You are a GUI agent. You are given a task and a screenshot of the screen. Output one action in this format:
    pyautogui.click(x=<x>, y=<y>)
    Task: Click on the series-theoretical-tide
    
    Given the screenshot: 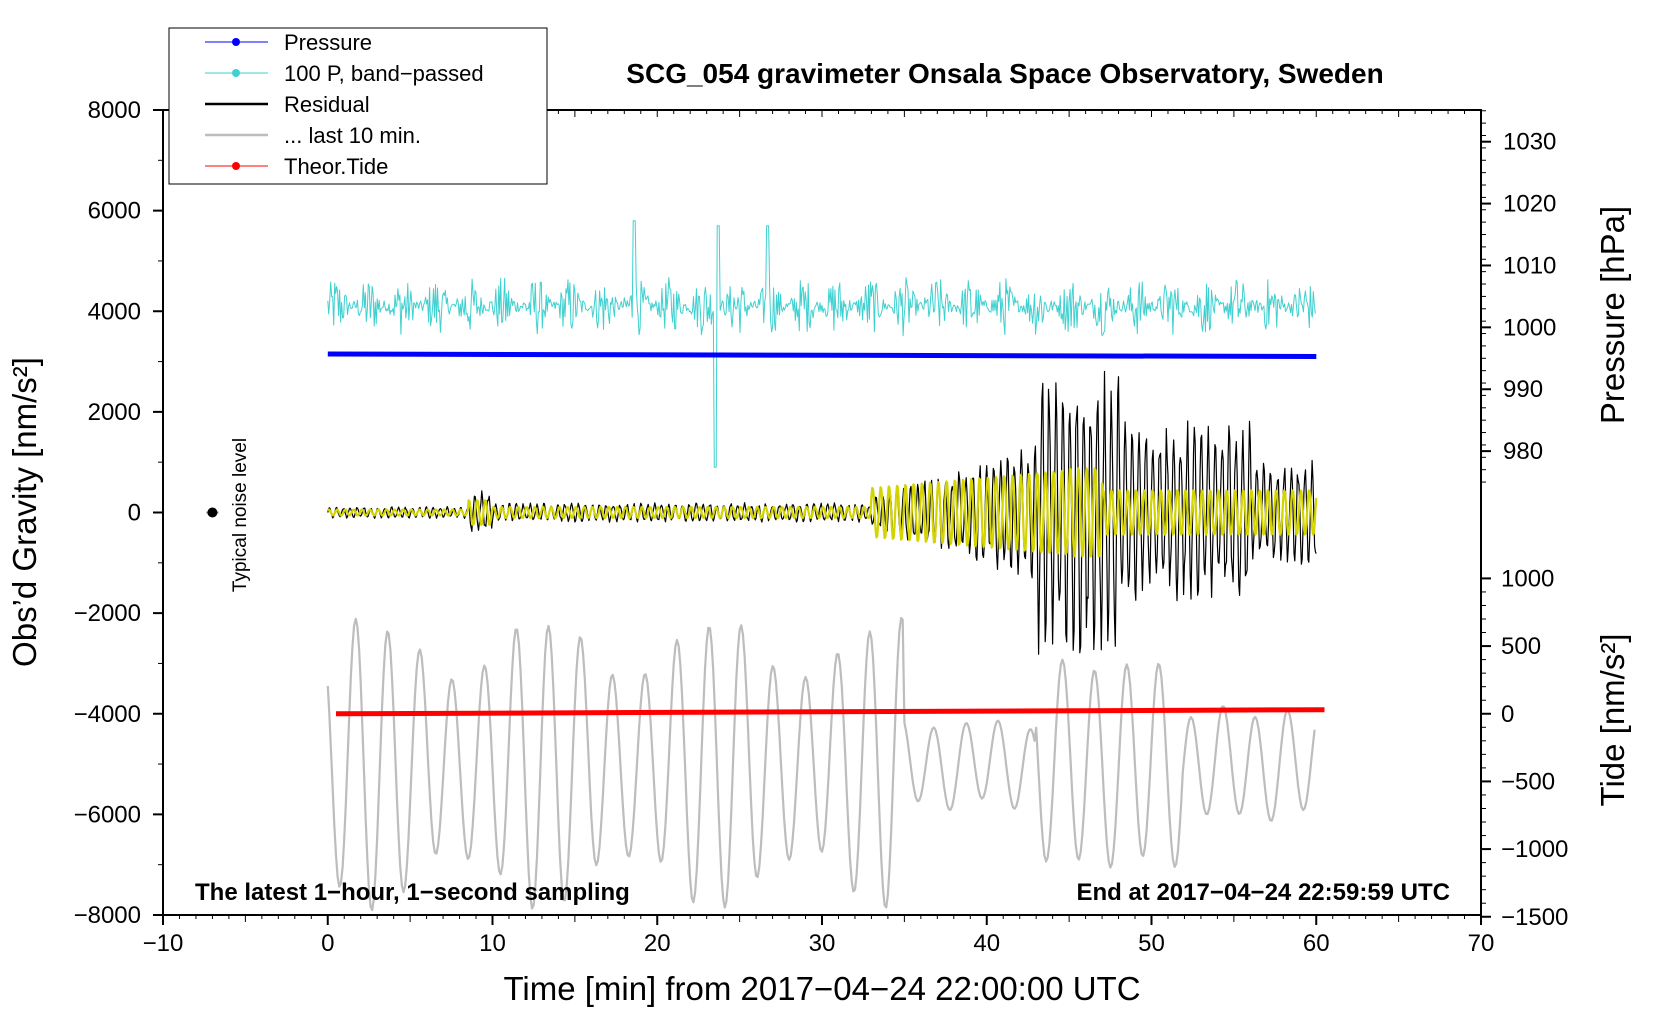 What is the action you would take?
    pyautogui.click(x=830, y=712)
    